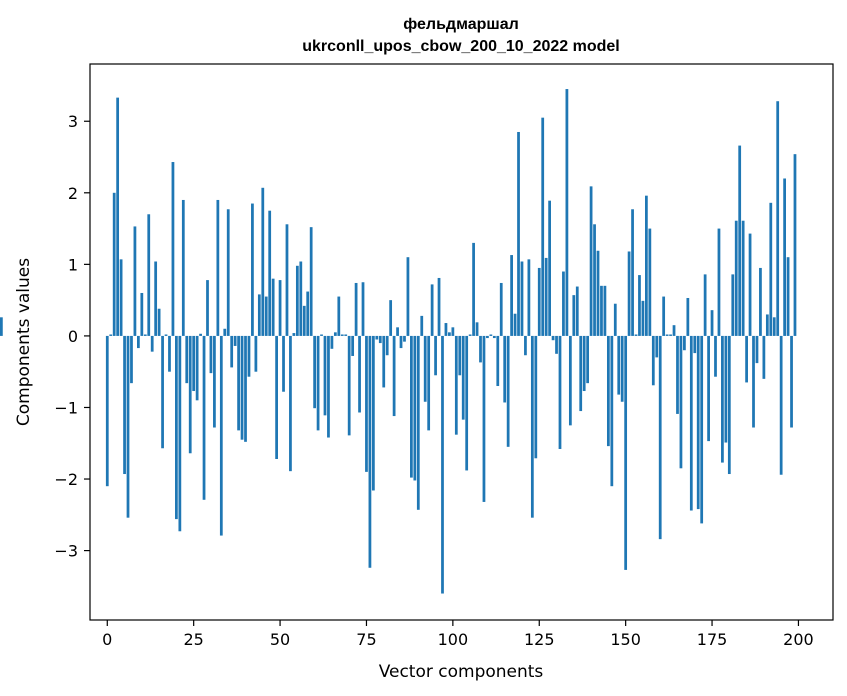 This screenshot has height=696, width=847. I want to click on x-tick-label: 150, so click(625, 639).